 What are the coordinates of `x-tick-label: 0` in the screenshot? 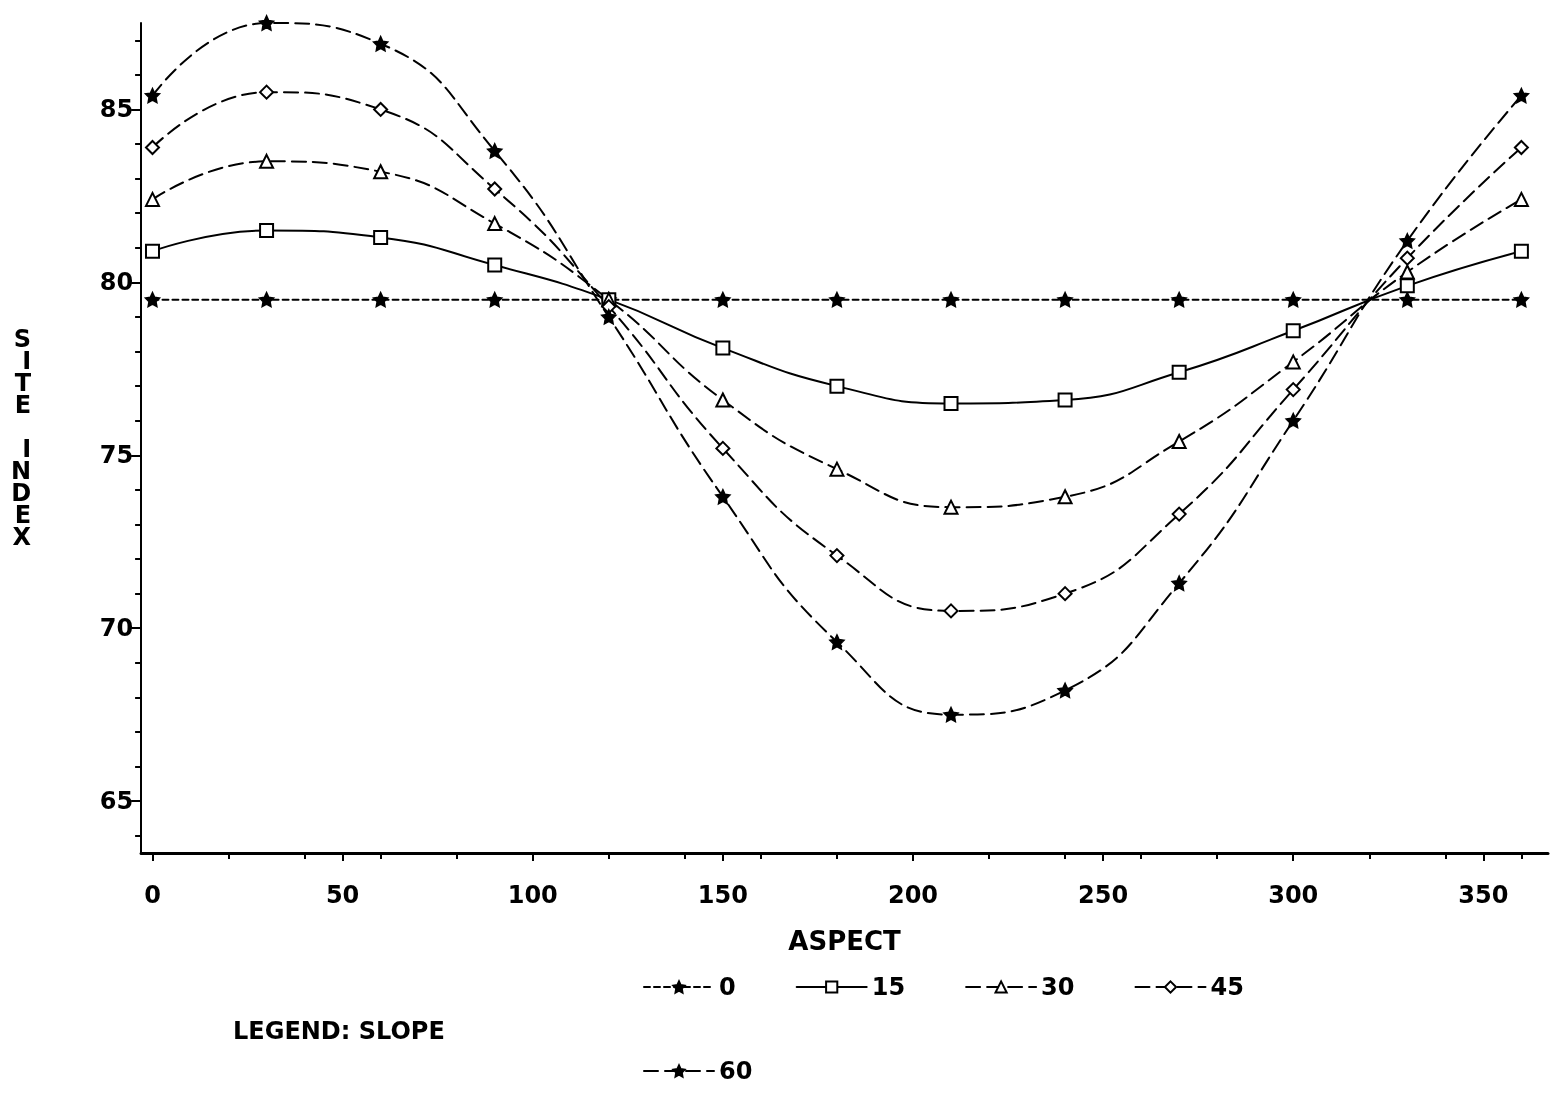 It's located at (152, 895).